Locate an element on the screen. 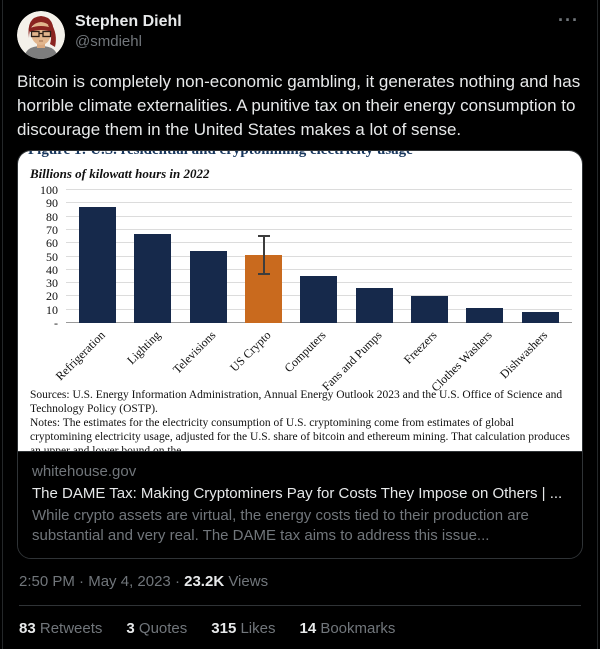  figure-subtitle: Billions of kilowatt hours in 2022 is located at coordinates (120, 173).